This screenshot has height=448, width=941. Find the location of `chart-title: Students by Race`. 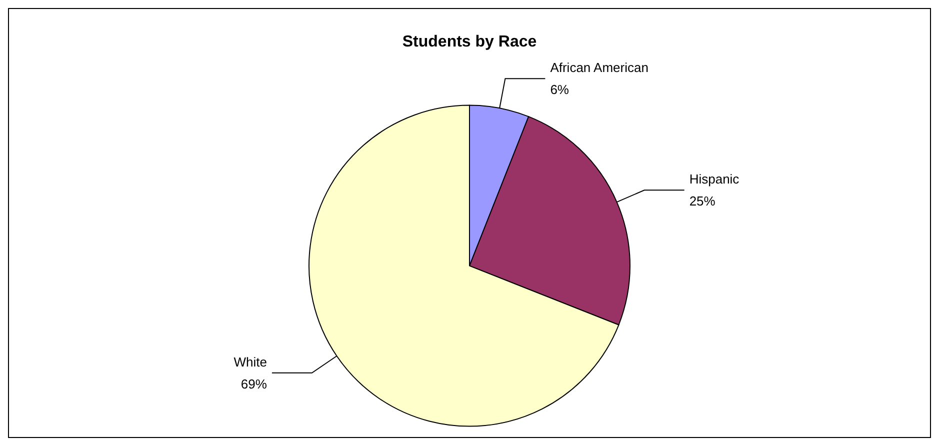

chart-title: Students by Race is located at coordinates (469, 42).